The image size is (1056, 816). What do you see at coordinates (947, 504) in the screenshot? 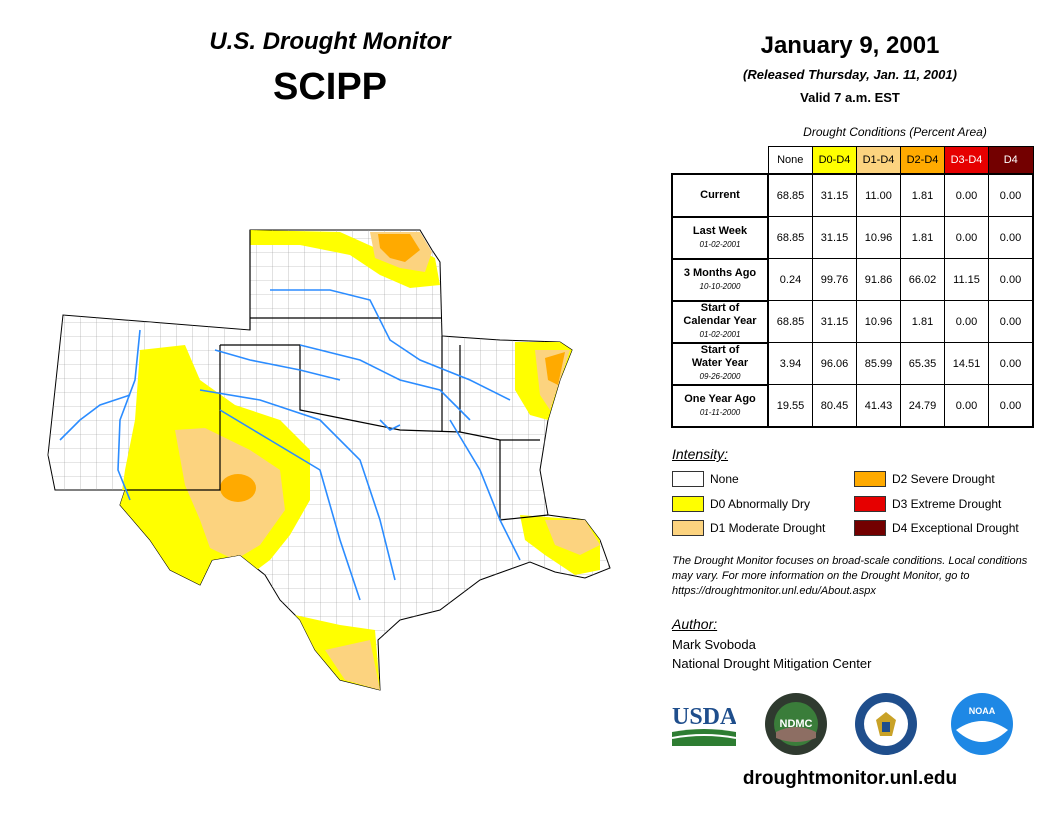
I see `legend-label: D3 Extreme Drought` at bounding box center [947, 504].